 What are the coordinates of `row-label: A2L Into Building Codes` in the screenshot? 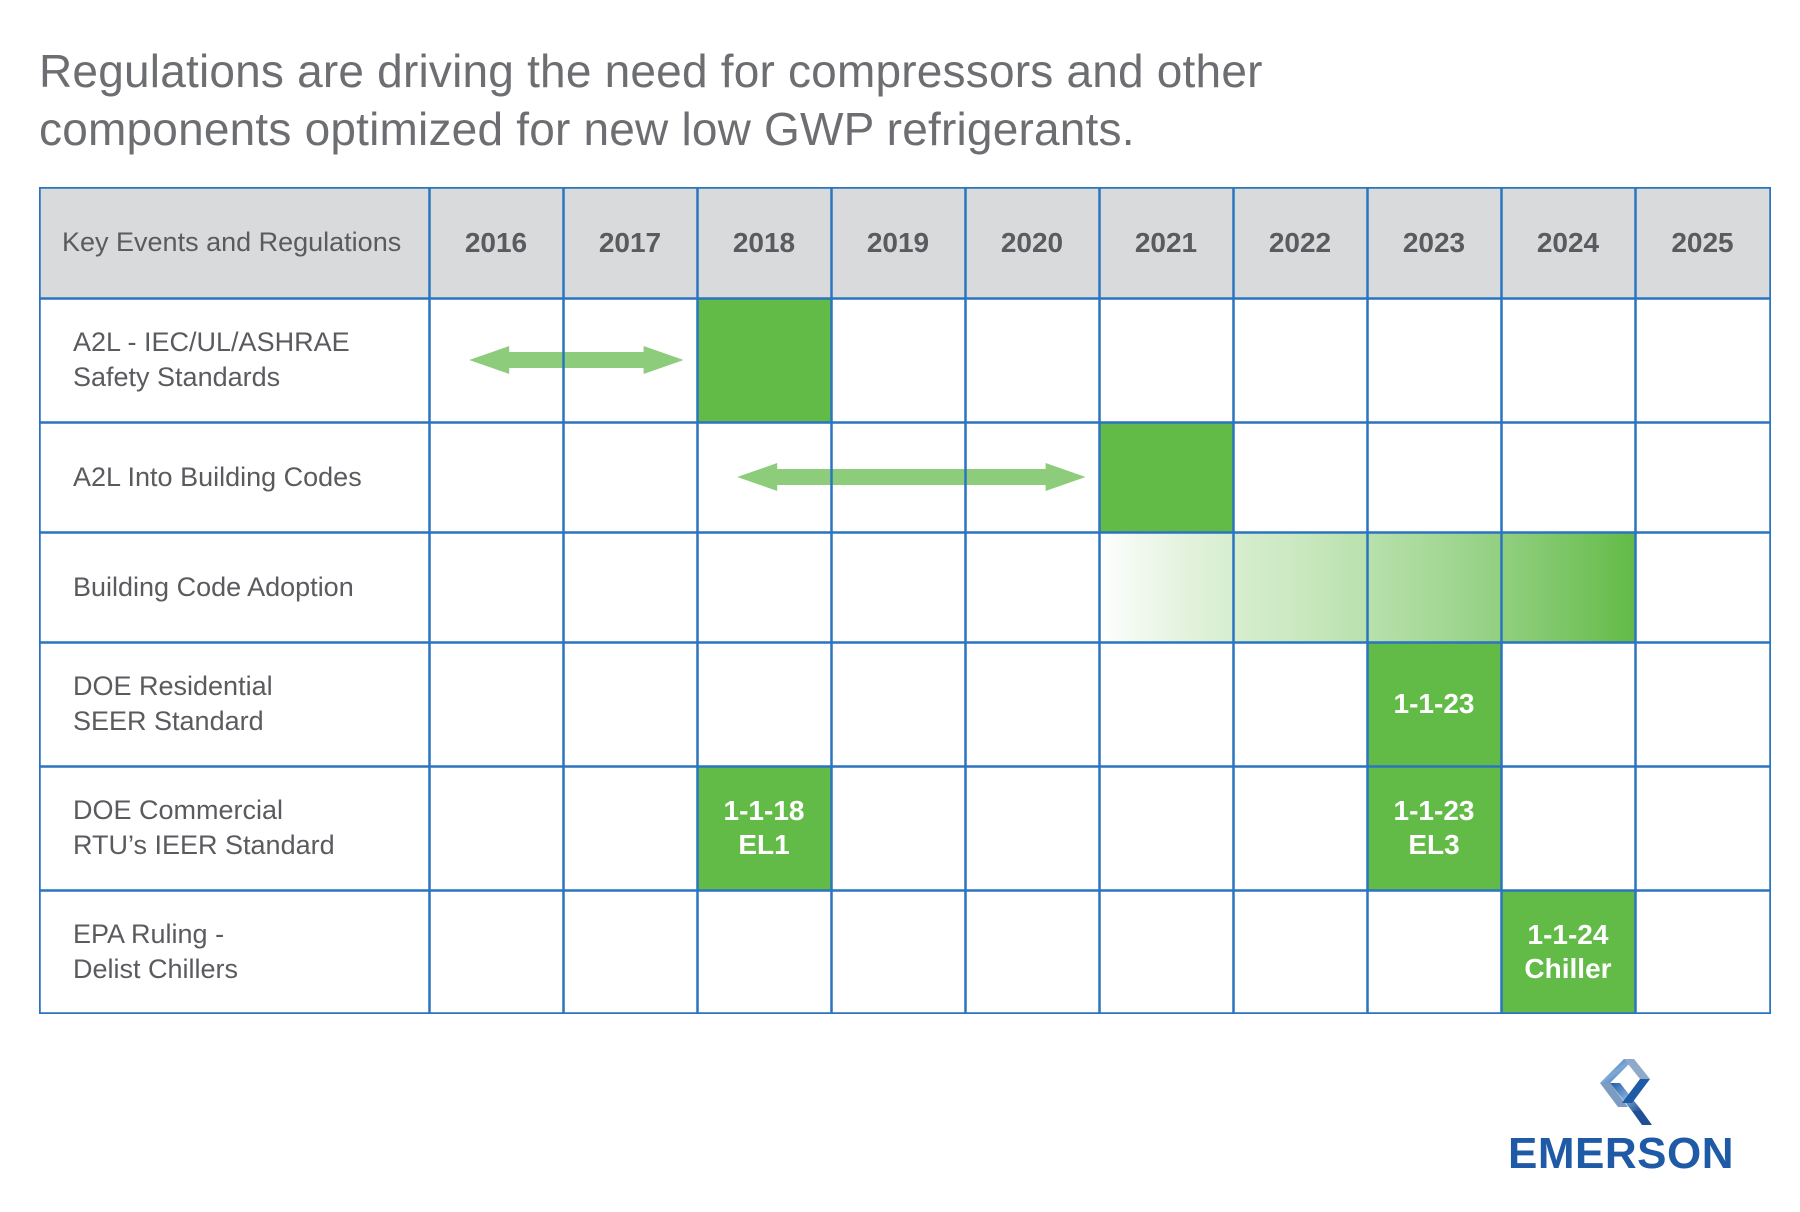 It's located at (234, 477).